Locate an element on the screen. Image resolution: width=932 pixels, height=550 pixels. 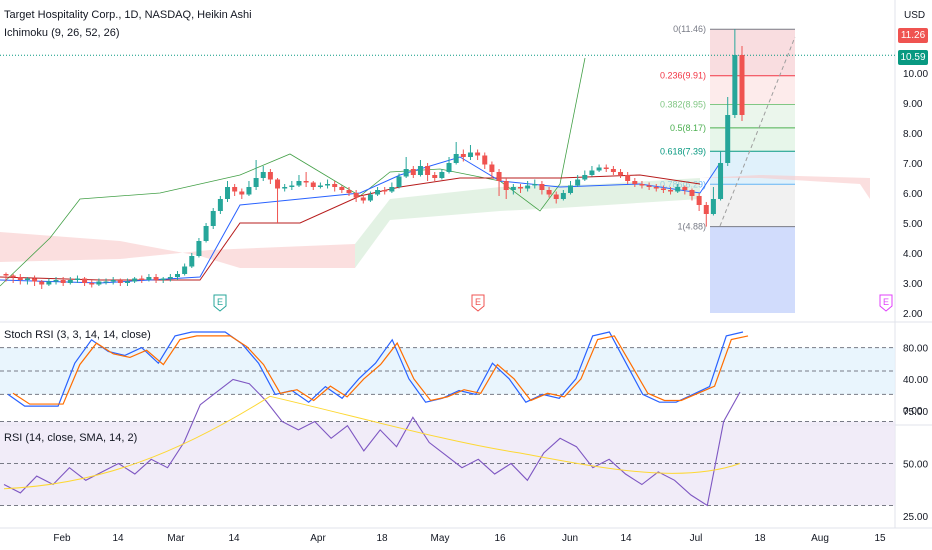
stoch-rsi-legend: Stoch RSI (3, 3, 14, 14, close) is located at coordinates (77, 335).